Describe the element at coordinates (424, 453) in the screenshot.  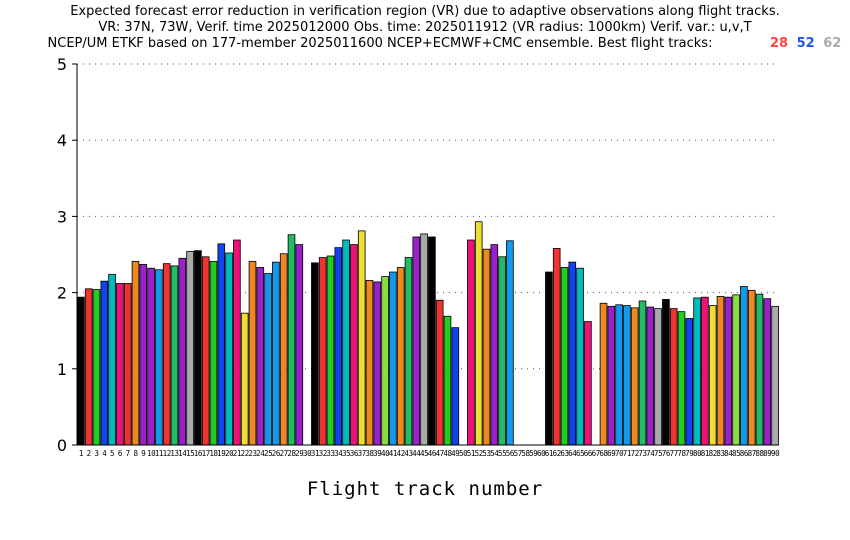
I see `x-tick-label-45: 45` at that location.